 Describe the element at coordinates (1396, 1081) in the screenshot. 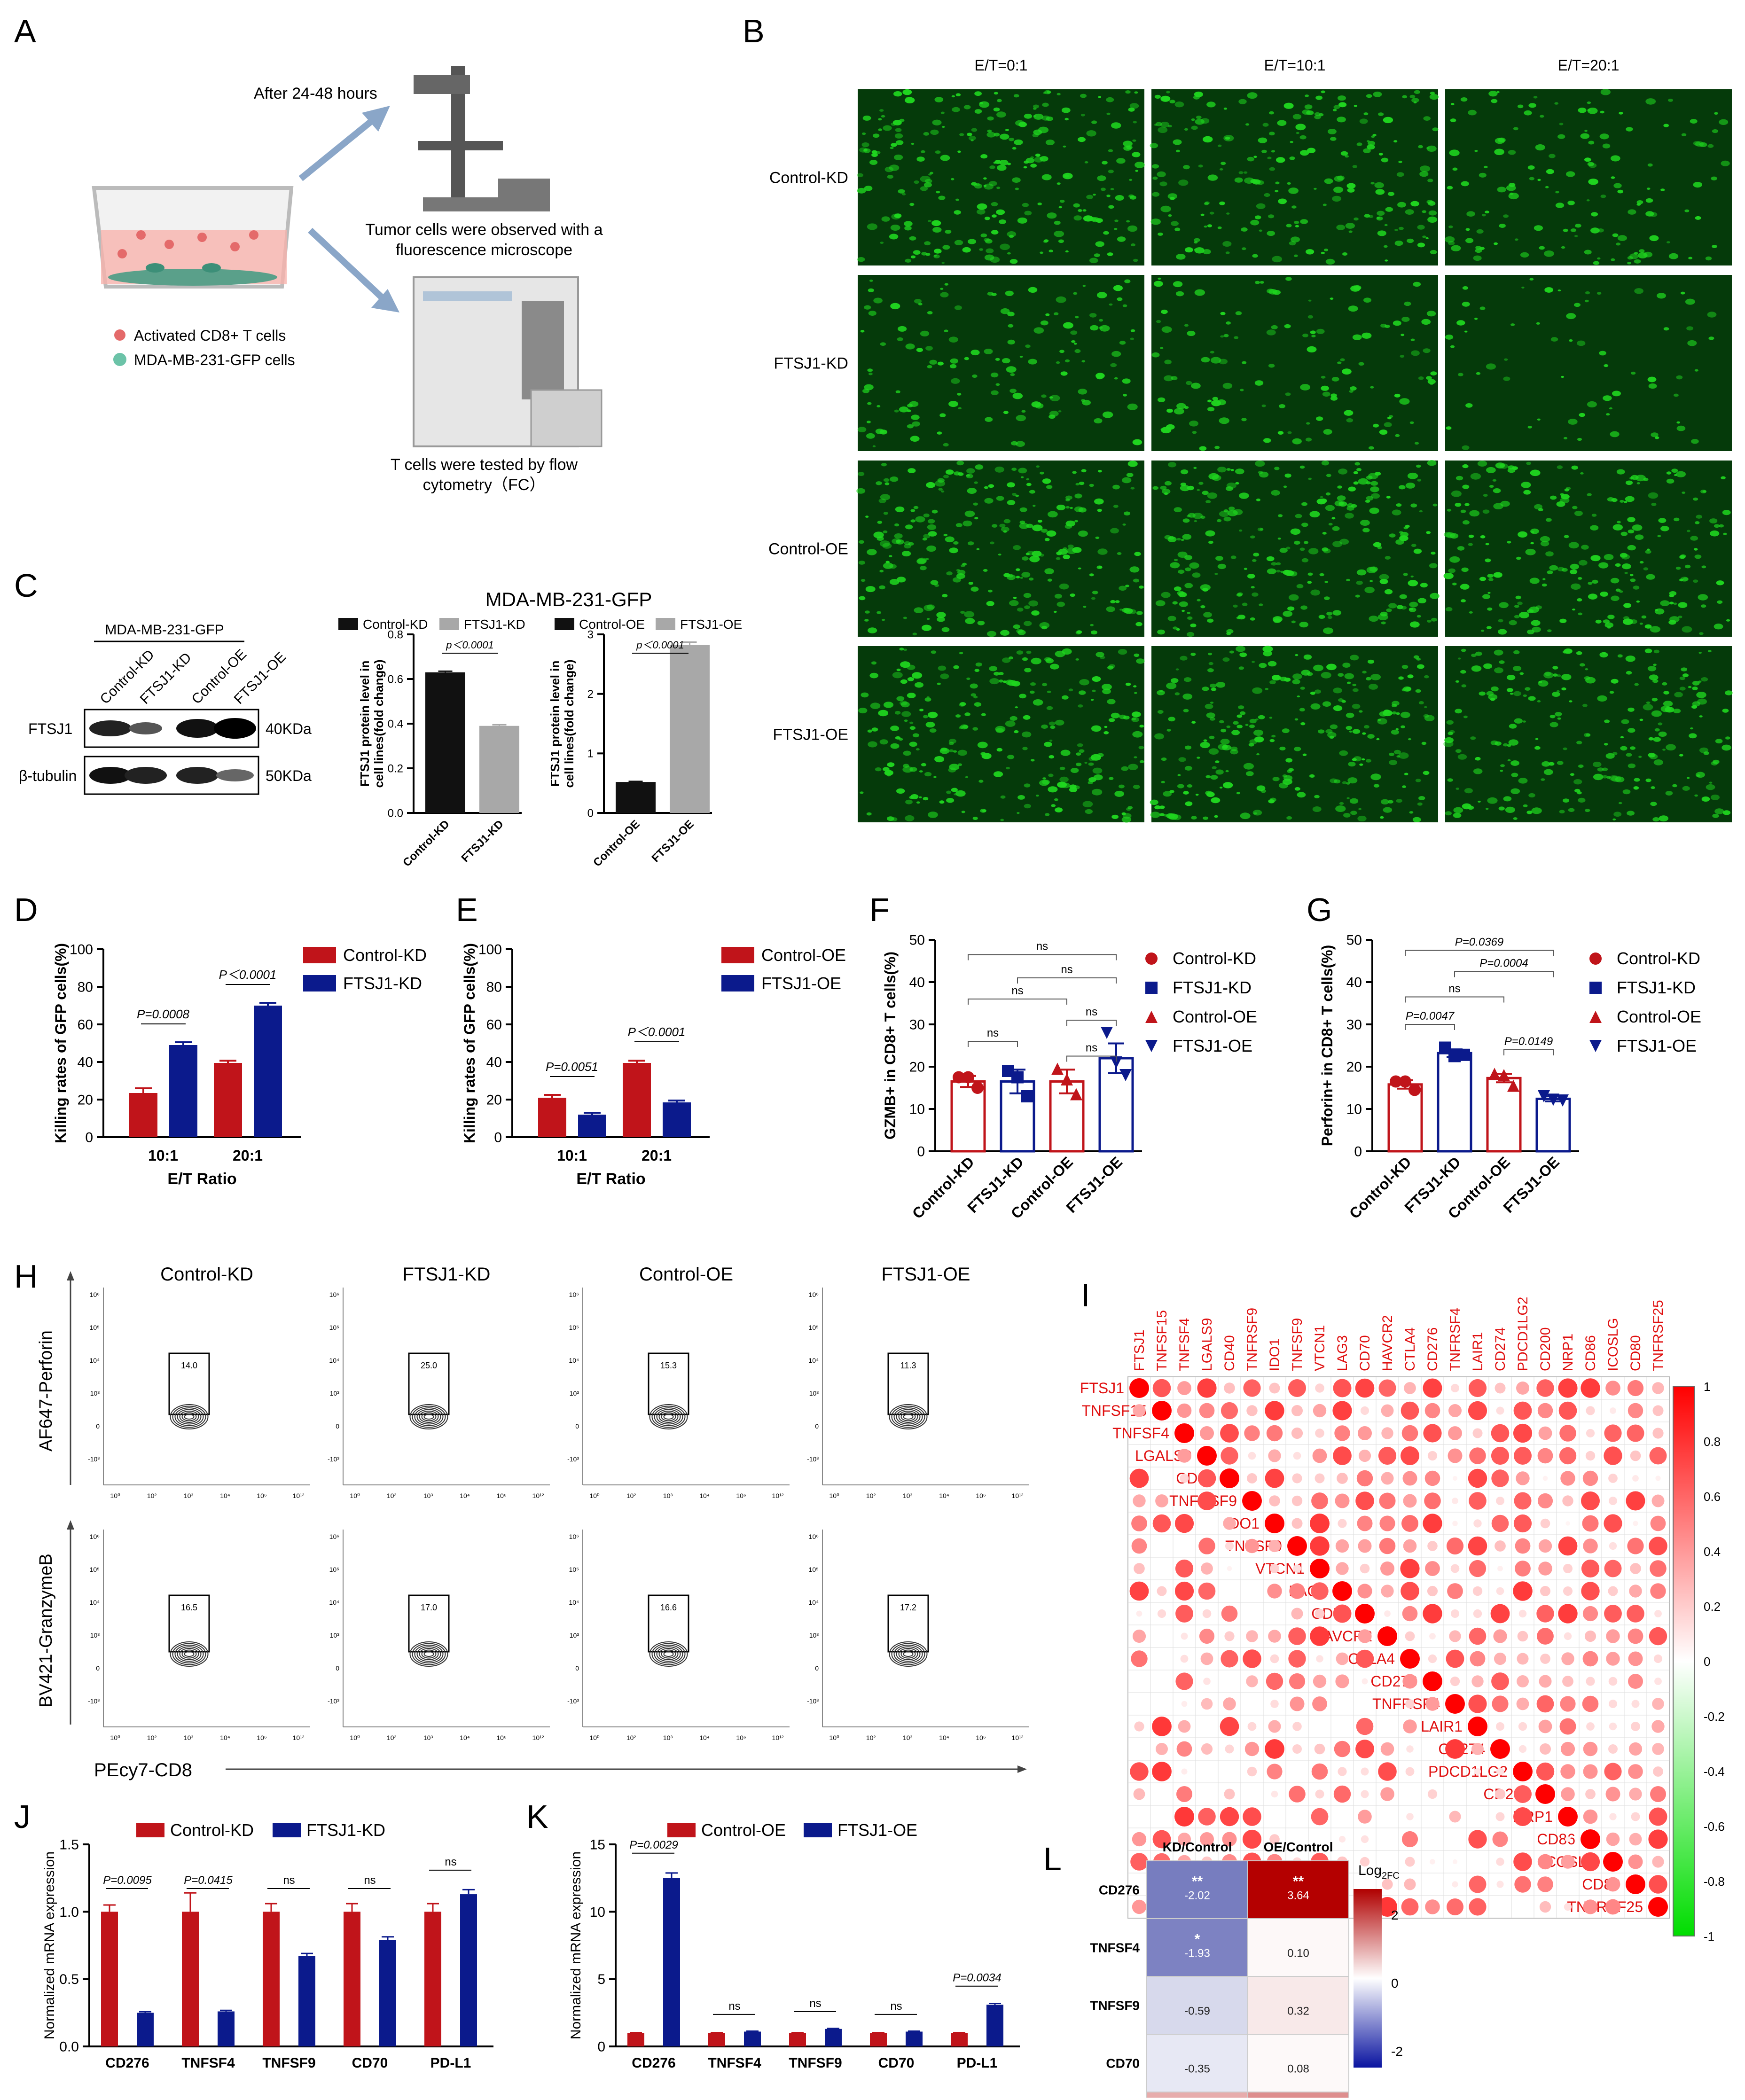

I see `G-point` at that location.